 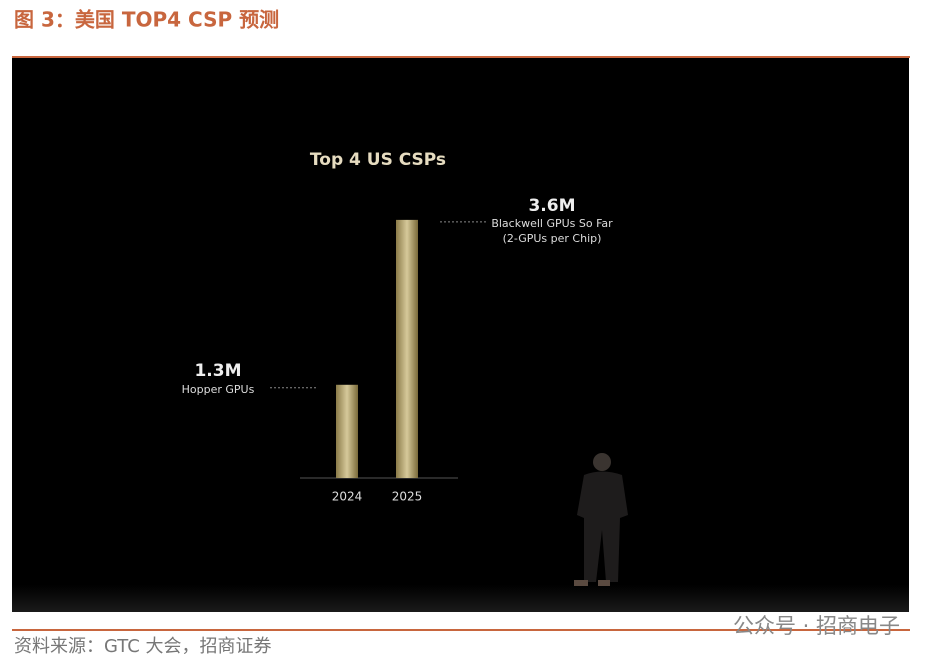 What do you see at coordinates (143, 646) in the screenshot?
I see `source-note: 资料来源：GTC 大会，招商证券` at bounding box center [143, 646].